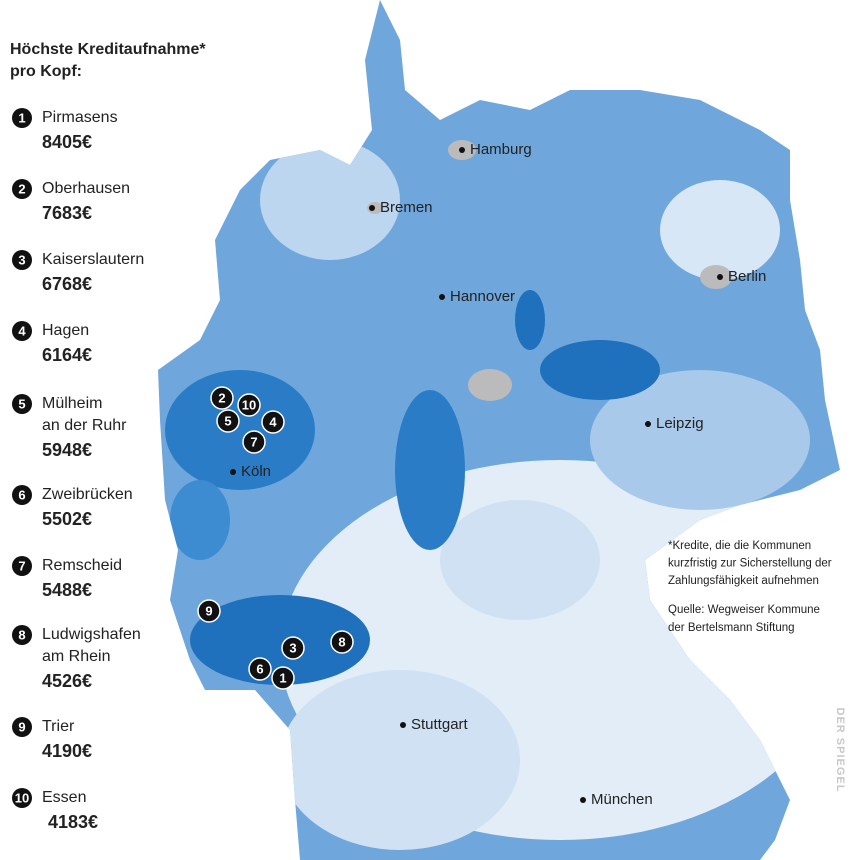 Image resolution: width=860 pixels, height=860 pixels. Describe the element at coordinates (65, 330) in the screenshot. I see `city-name: Hagen` at that location.